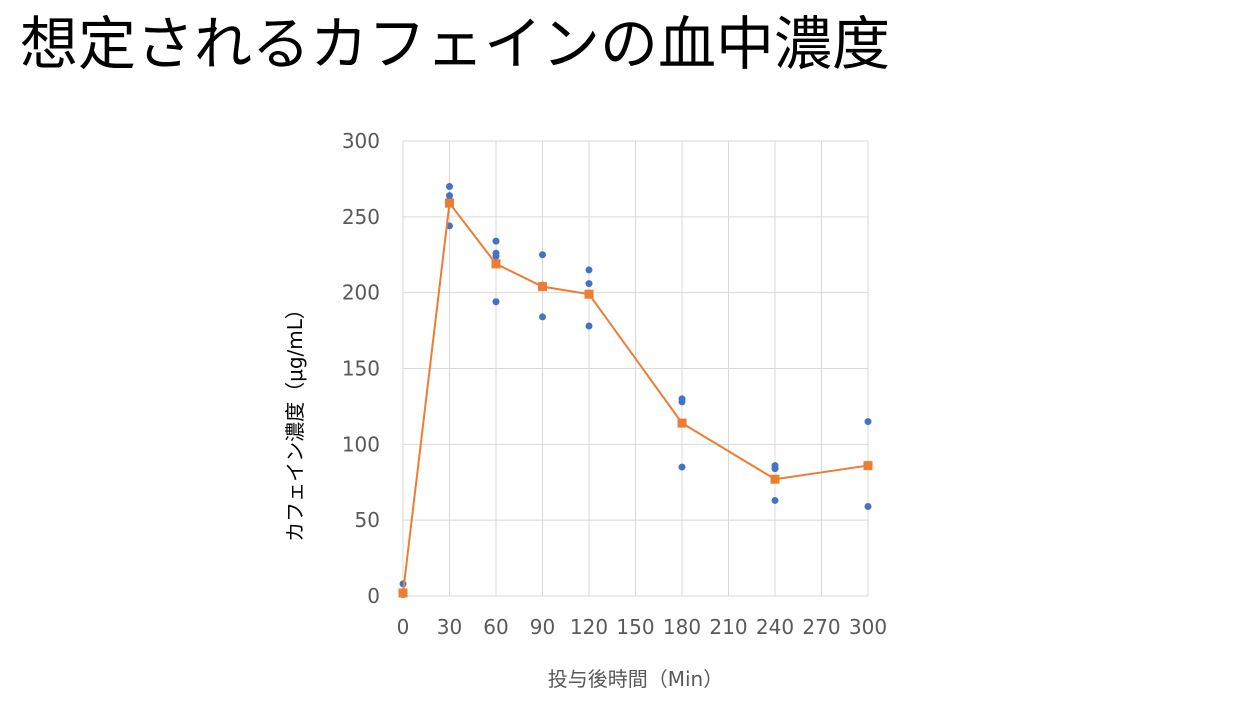 Image resolution: width=1250 pixels, height=710 pixels. Describe the element at coordinates (589, 627) in the screenshot. I see `x-tick-label: 120` at that location.